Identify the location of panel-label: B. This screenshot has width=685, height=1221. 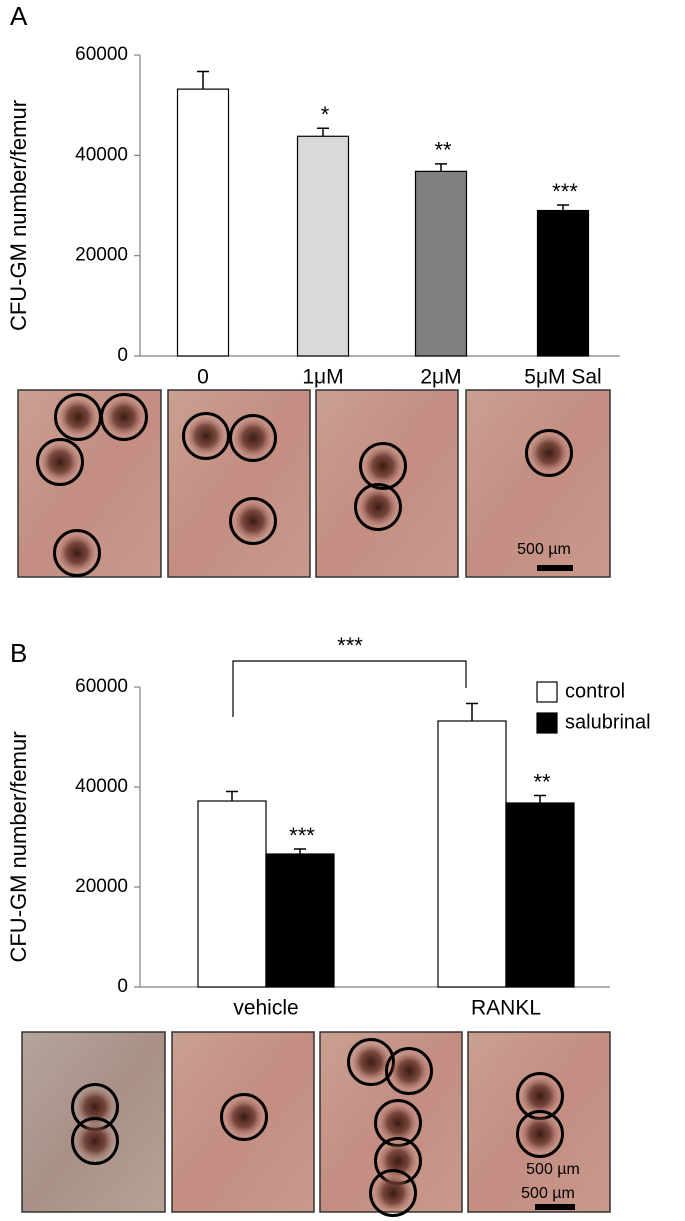
(18, 653).